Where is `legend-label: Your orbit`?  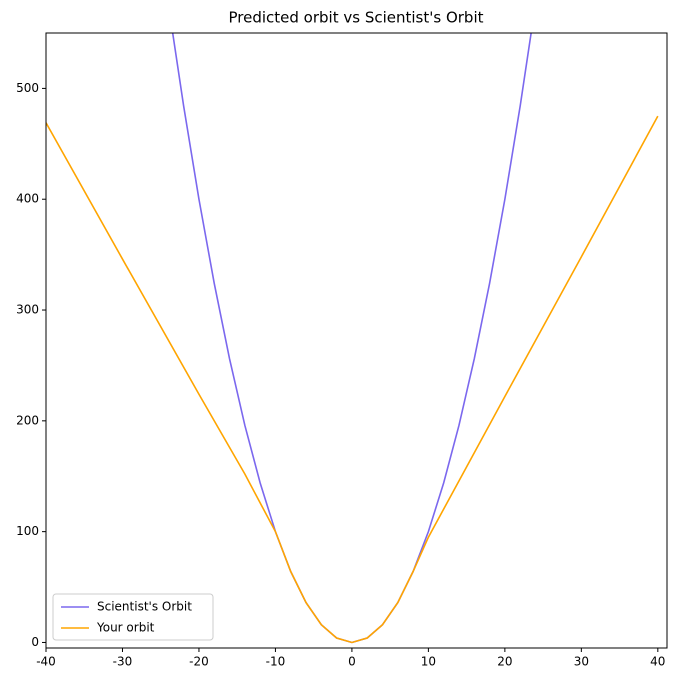 legend-label: Your orbit is located at coordinates (125, 628).